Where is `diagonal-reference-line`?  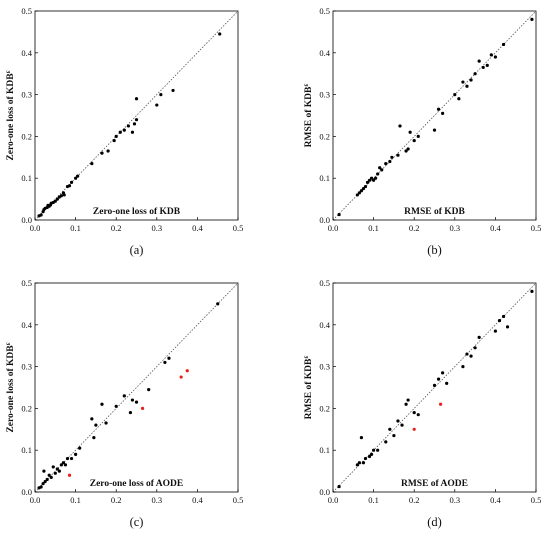
diagonal-reference-line is located at coordinates (434, 387).